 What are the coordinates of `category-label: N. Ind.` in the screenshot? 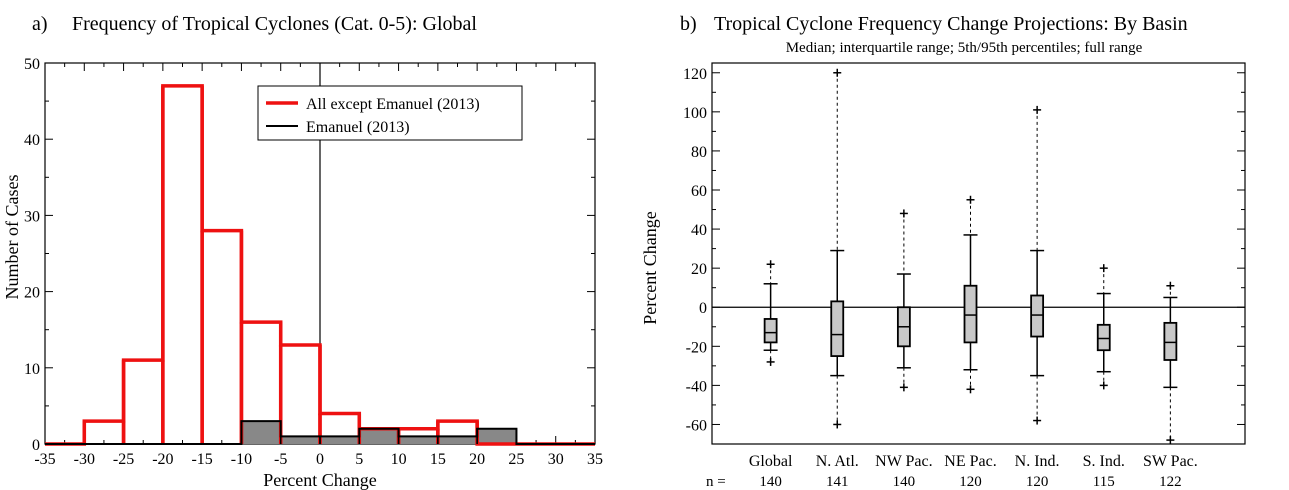 It's located at (1037, 461).